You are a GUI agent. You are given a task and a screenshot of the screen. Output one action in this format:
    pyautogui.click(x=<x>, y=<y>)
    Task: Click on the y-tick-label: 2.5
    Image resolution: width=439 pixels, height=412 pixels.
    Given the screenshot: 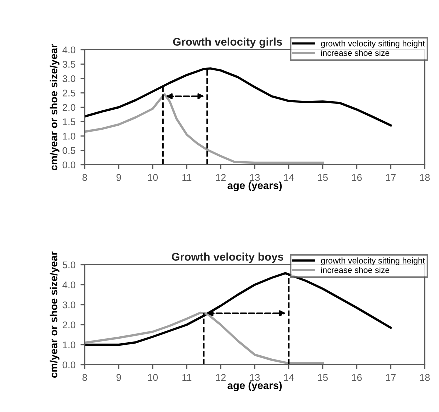 What is the action you would take?
    pyautogui.click(x=69, y=93)
    